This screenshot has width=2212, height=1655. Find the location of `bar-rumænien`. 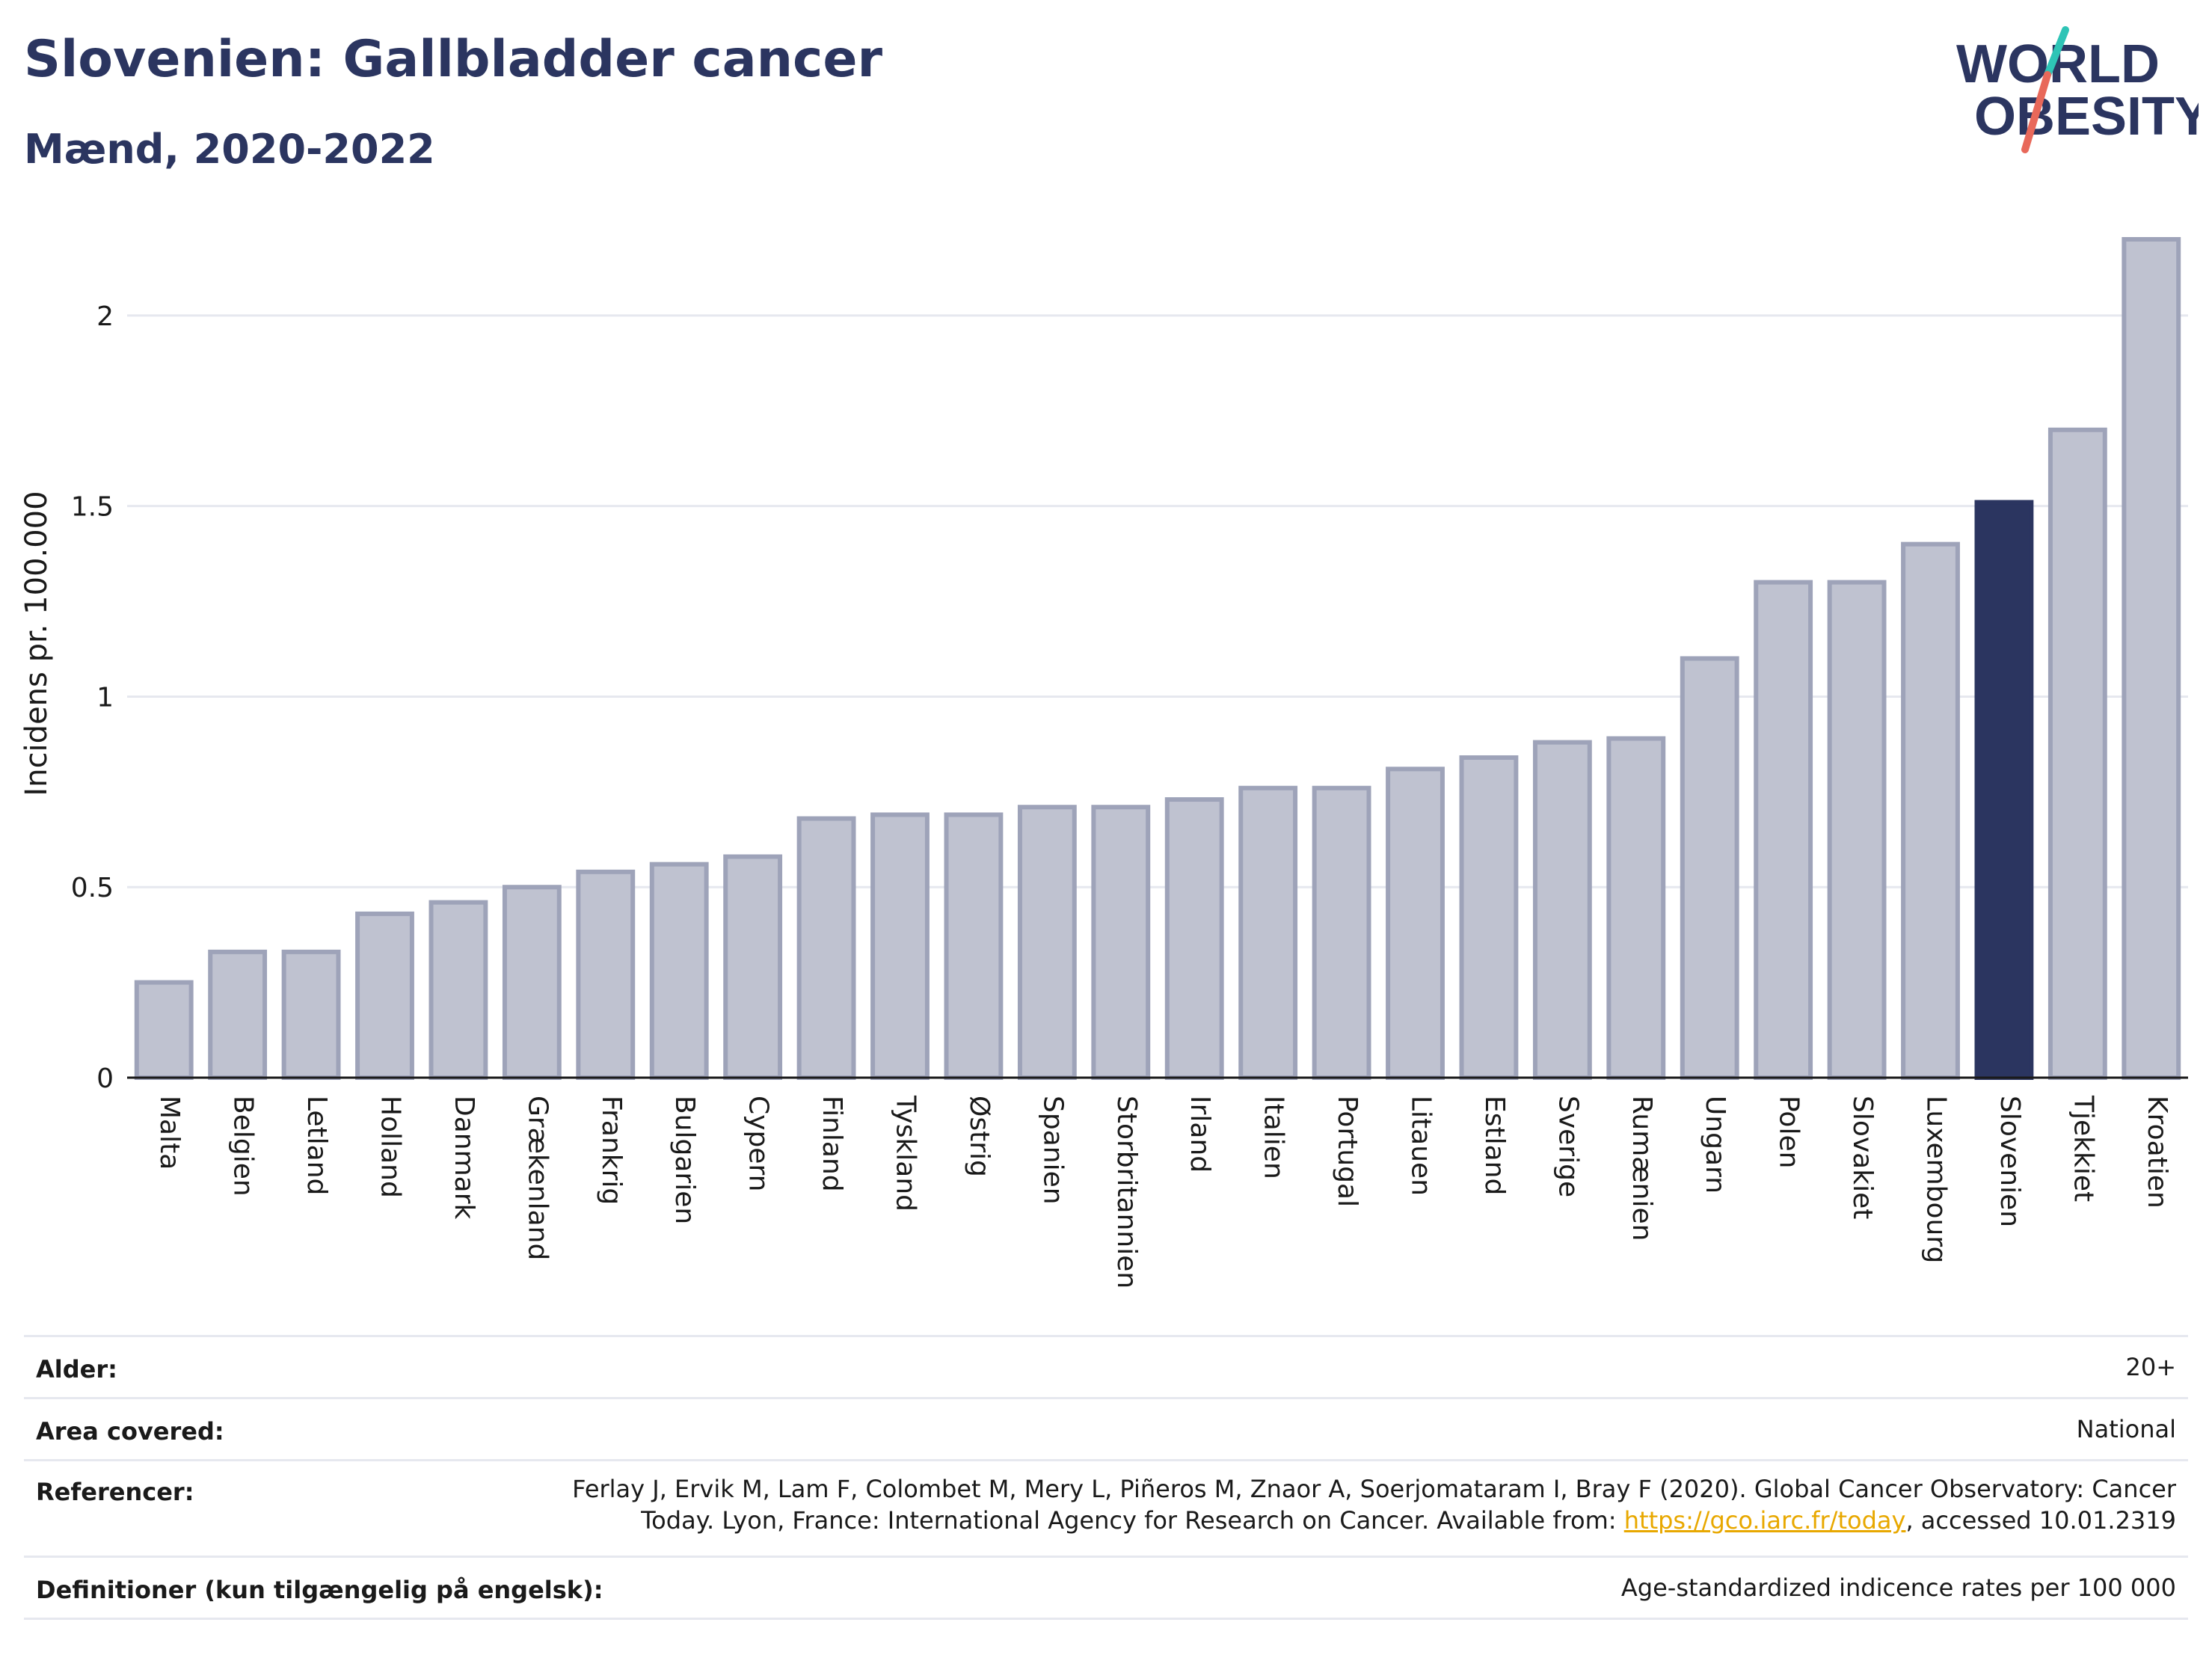

bar-rumænien is located at coordinates (1636, 908).